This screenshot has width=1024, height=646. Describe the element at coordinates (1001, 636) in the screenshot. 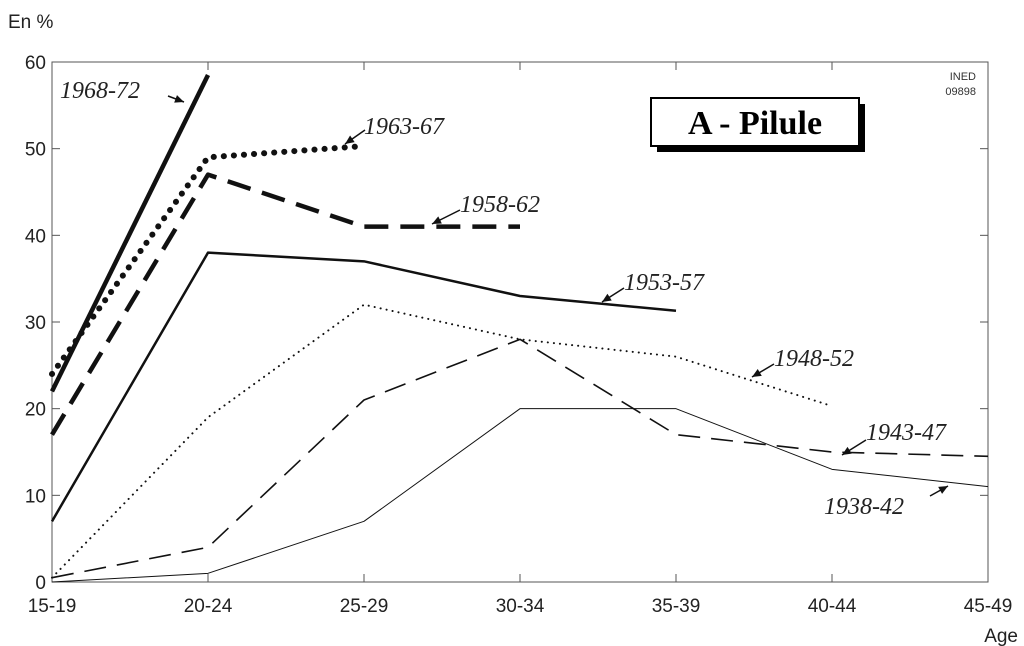

I see `x-axis-title: Age` at that location.